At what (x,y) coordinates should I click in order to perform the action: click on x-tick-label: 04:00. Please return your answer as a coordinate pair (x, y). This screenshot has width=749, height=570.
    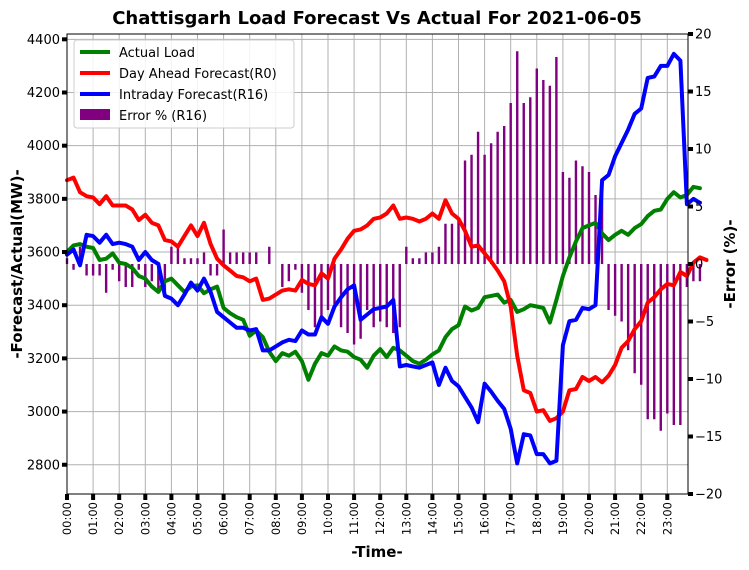
    Looking at the image, I should click on (171, 518).